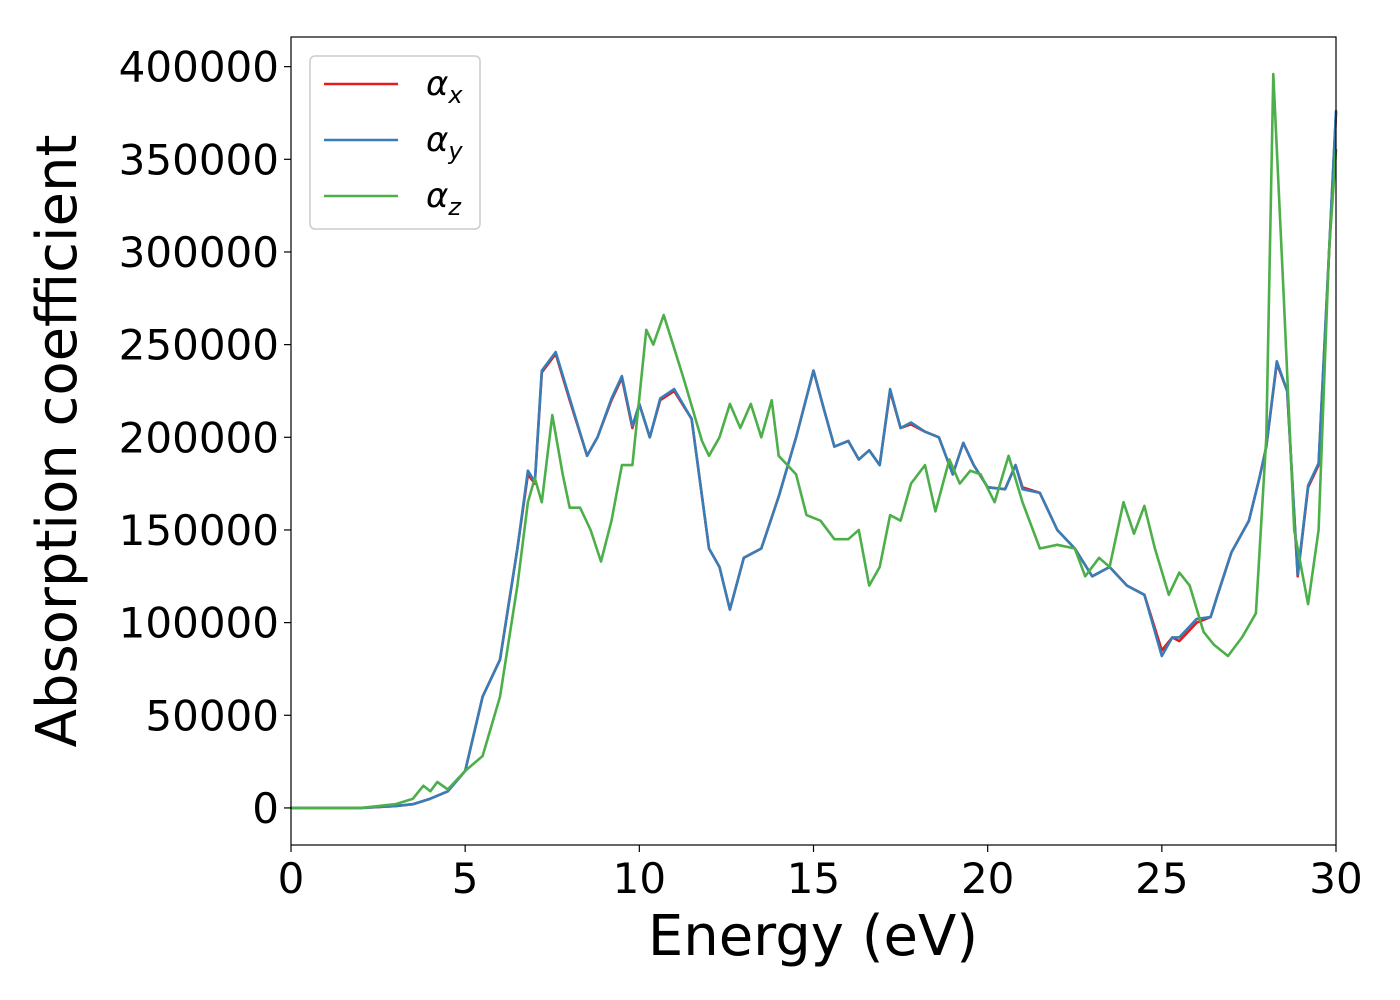 Image resolution: width=1400 pixels, height=1000 pixels. Describe the element at coordinates (455, 95) in the screenshot. I see `legend-label-subscript: x` at that location.